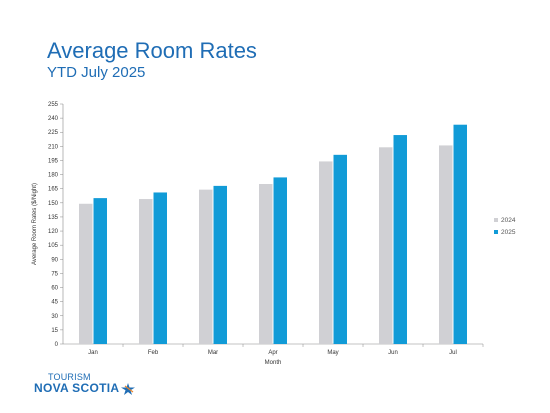 Image resolution: width=550 pixels, height=413 pixels. What do you see at coordinates (77, 388) in the screenshot?
I see `logo-line-2: NOVA SCOTIA` at bounding box center [77, 388].